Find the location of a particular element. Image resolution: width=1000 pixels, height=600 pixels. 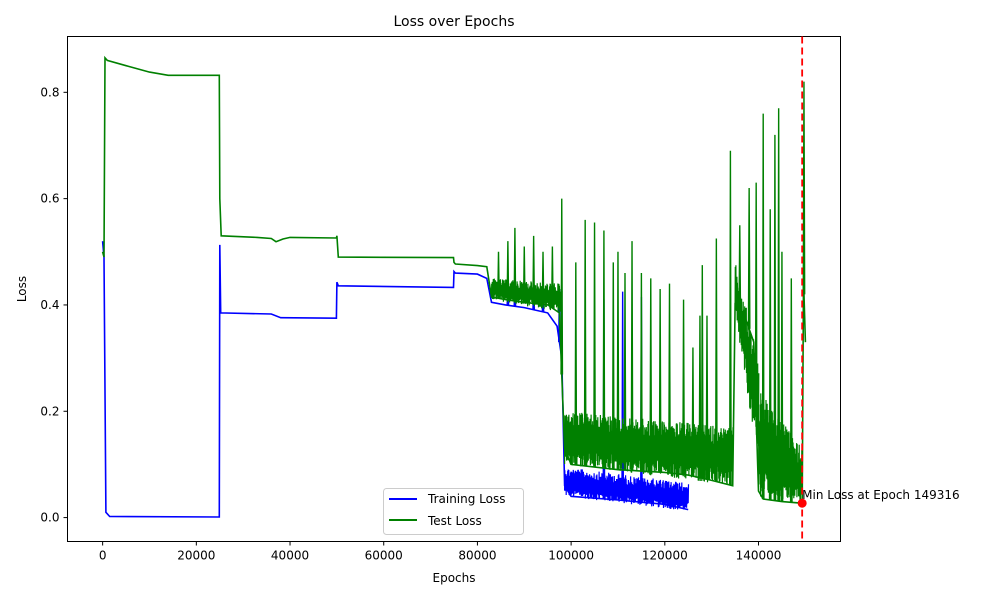

y-tick-label: 0.0 is located at coordinates (49, 518).